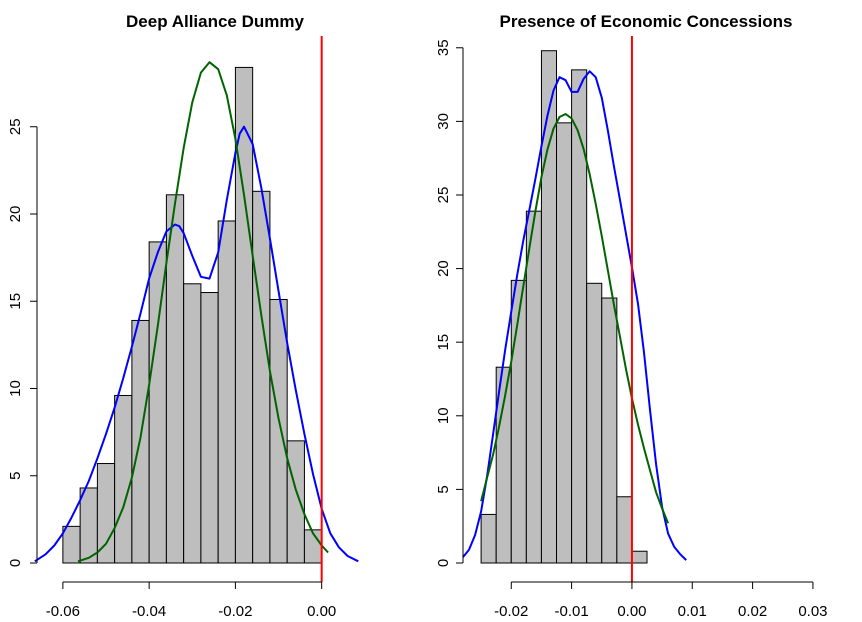 The width and height of the screenshot is (862, 622). Describe the element at coordinates (443, 47) in the screenshot. I see `y-tick-label: 35` at that location.